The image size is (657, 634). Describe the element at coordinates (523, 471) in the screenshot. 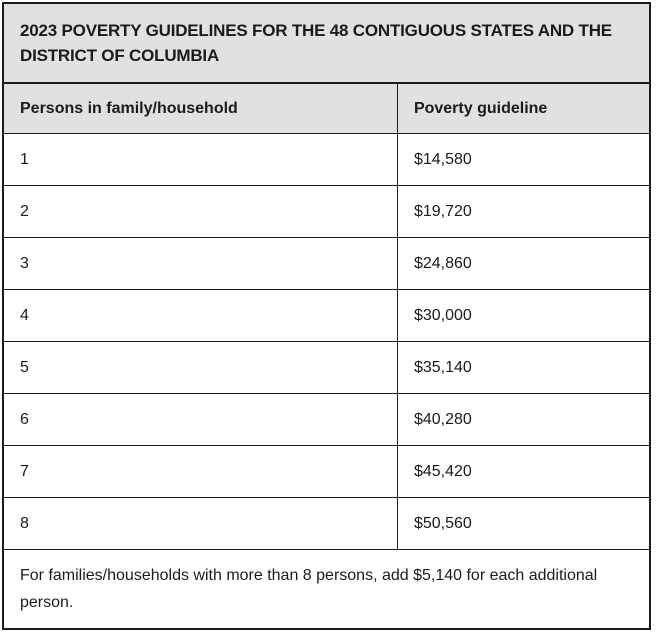

I see `guideline-cell: $45,420` at that location.